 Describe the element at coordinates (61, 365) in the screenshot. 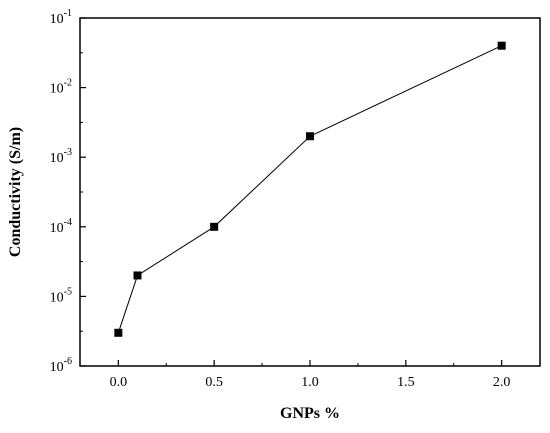

I see `y-tick-label: 10⁻⁶` at that location.